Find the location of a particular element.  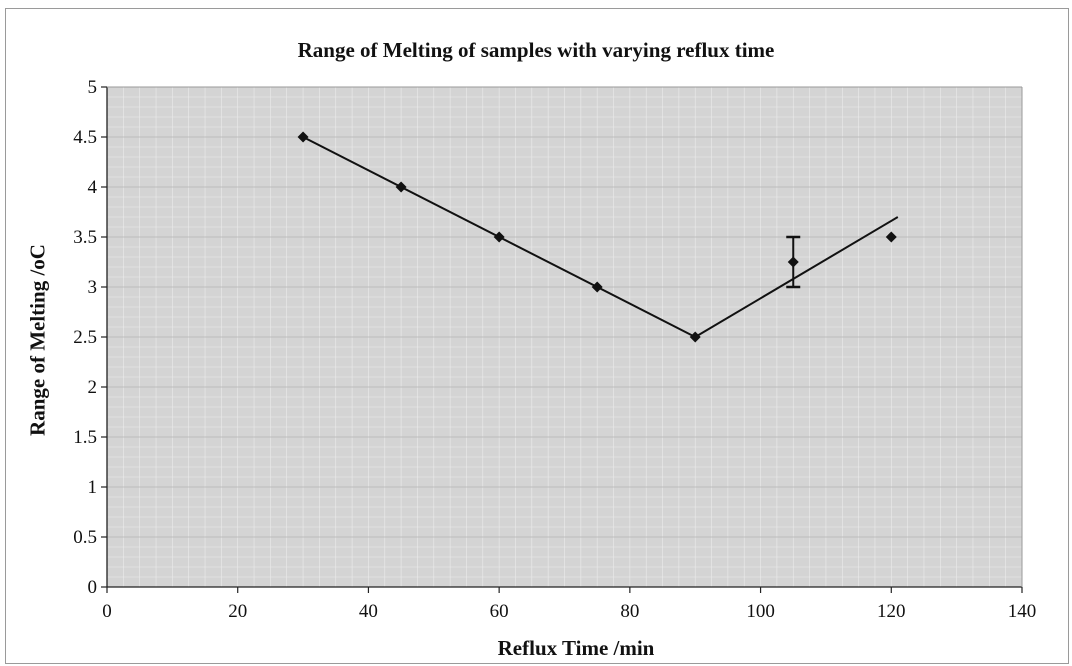

x-tick-label: 0 is located at coordinates (107, 611).